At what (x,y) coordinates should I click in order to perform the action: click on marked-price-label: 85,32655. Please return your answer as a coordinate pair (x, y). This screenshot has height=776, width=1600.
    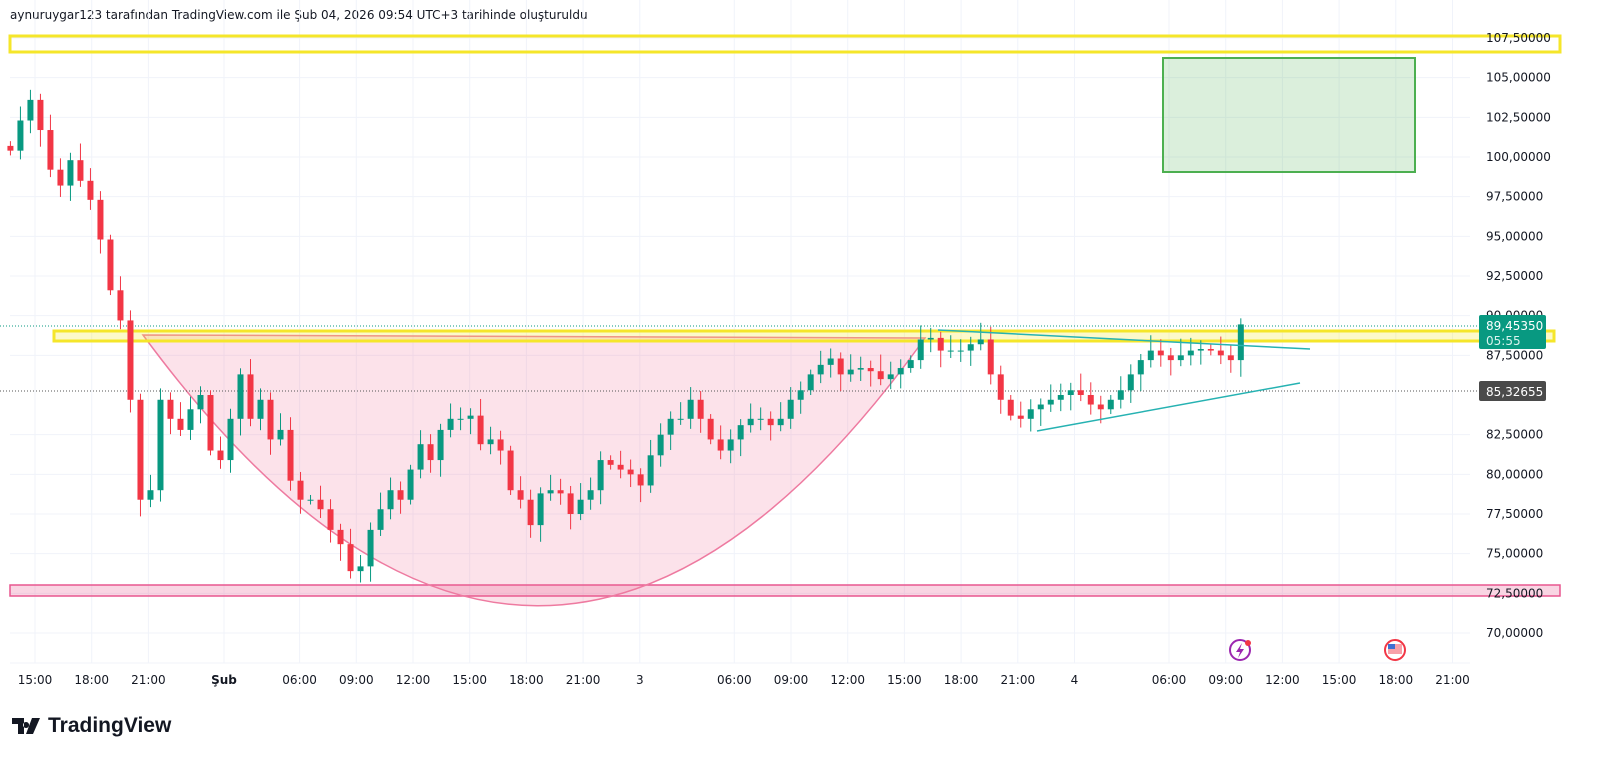
    Looking at the image, I should click on (1512, 391).